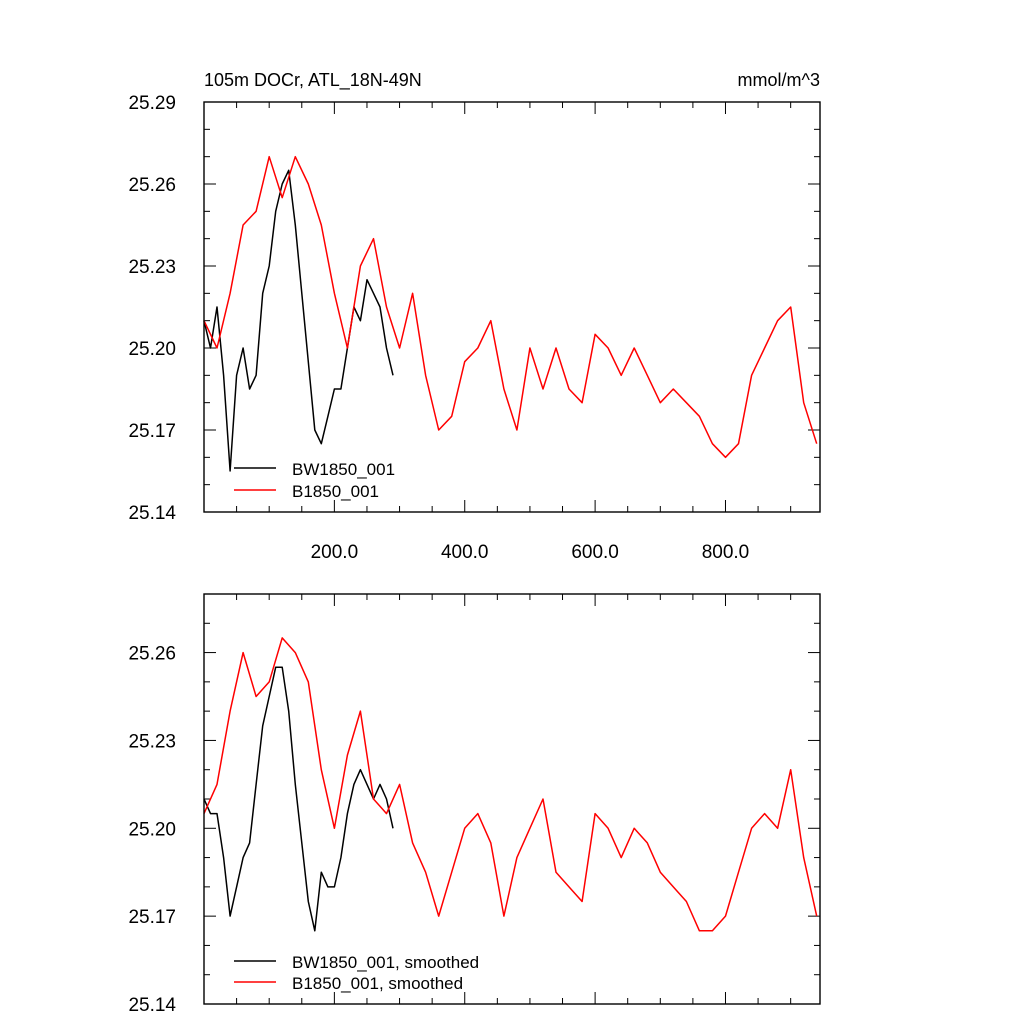 This screenshot has width=1024, height=1024. What do you see at coordinates (313, 80) in the screenshot?
I see `top-chart-title: 105m DOCr, ATL_18N-49N` at bounding box center [313, 80].